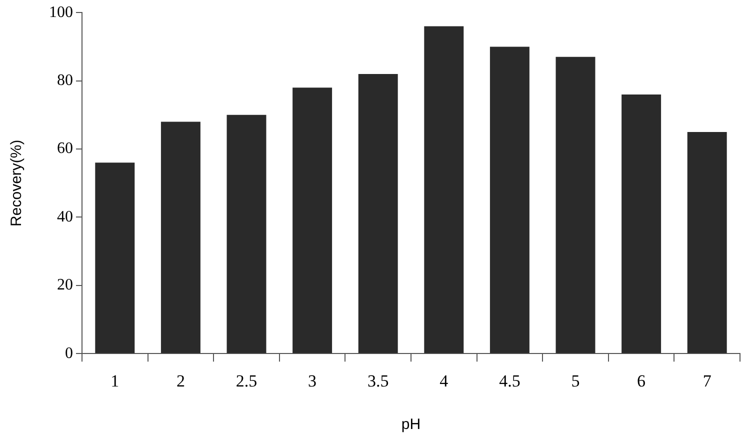 The height and width of the screenshot is (438, 748). What do you see at coordinates (115, 380) in the screenshot?
I see `x-tick-label: 1` at bounding box center [115, 380].